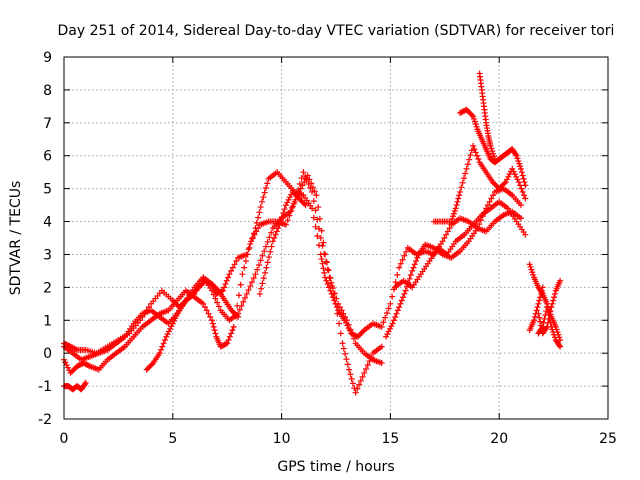 Image resolution: width=640 pixels, height=480 pixels. I want to click on x-tick-label: 10, so click(282, 439).